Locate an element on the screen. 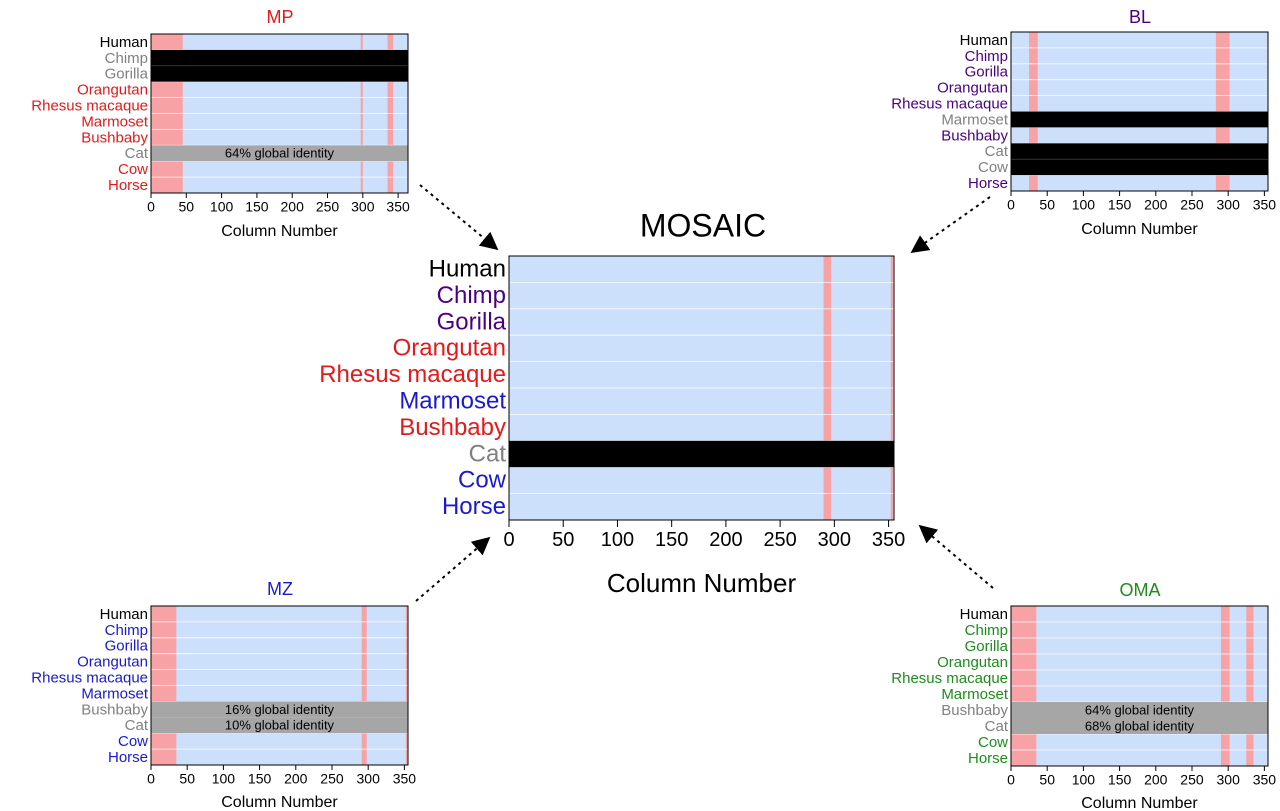  mosaic-row-label: Horse is located at coordinates (474, 506).